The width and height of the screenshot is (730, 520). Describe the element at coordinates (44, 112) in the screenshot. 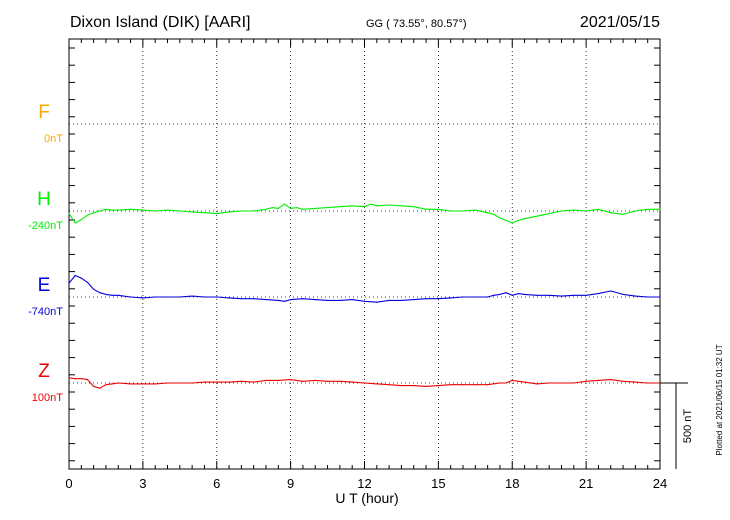

I see `component-label-f: F` at that location.